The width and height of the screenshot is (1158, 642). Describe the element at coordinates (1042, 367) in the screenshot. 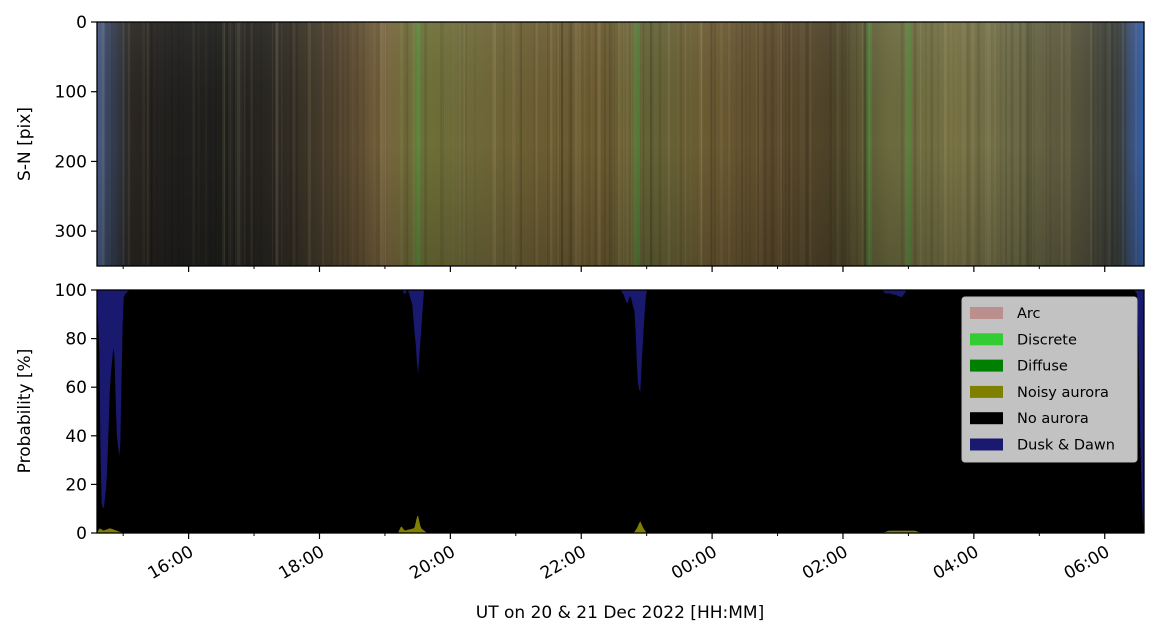

I see `legend-label: Diffuse` at that location.